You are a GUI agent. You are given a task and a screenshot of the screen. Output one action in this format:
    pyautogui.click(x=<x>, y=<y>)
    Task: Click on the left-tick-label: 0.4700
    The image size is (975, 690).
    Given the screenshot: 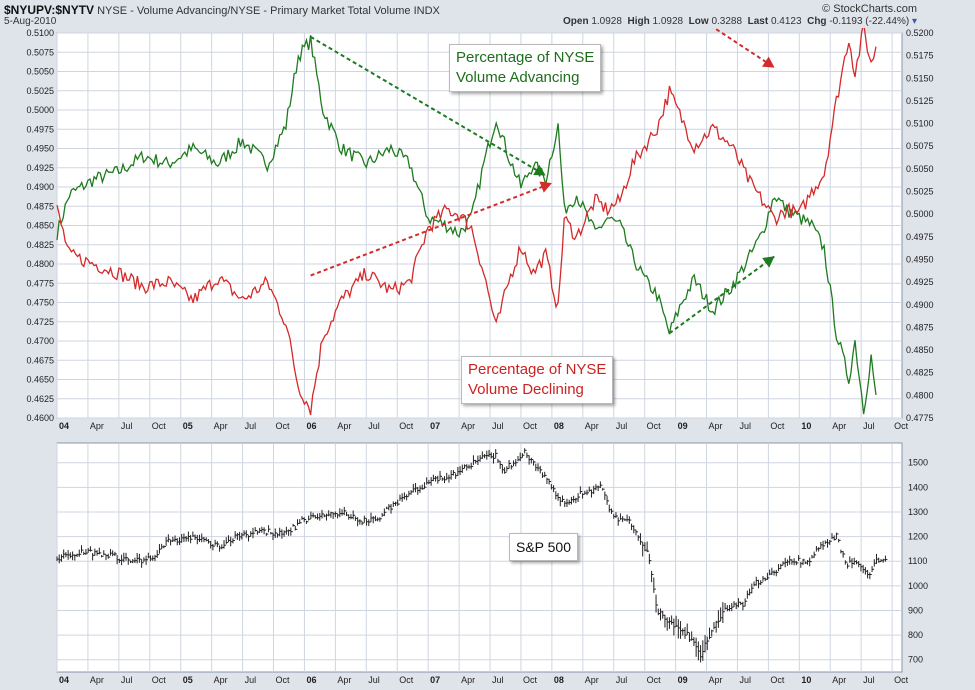 What is the action you would take?
    pyautogui.click(x=40, y=341)
    